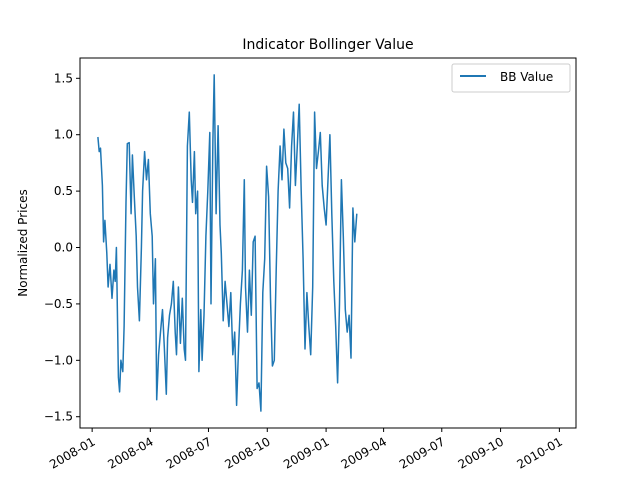 This screenshot has height=480, width=640. I want to click on y-tick-label: −1.0, so click(58, 360).